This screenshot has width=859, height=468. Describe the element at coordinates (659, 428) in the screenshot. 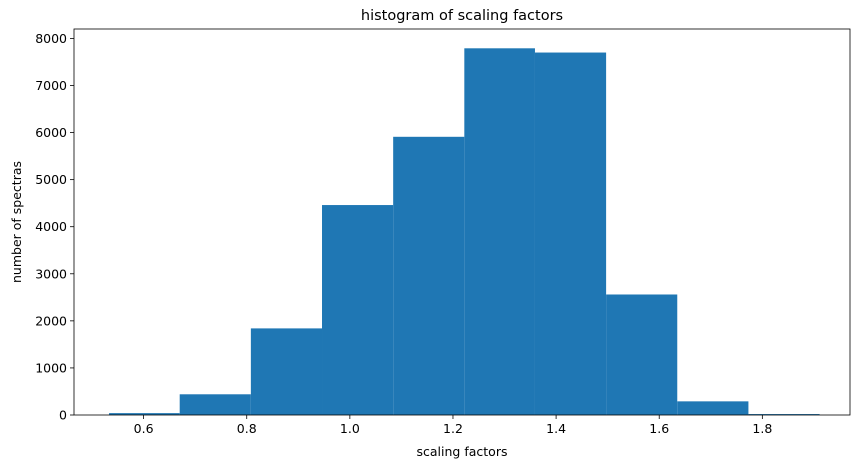

I see `x-tick-label: 1.6` at that location.